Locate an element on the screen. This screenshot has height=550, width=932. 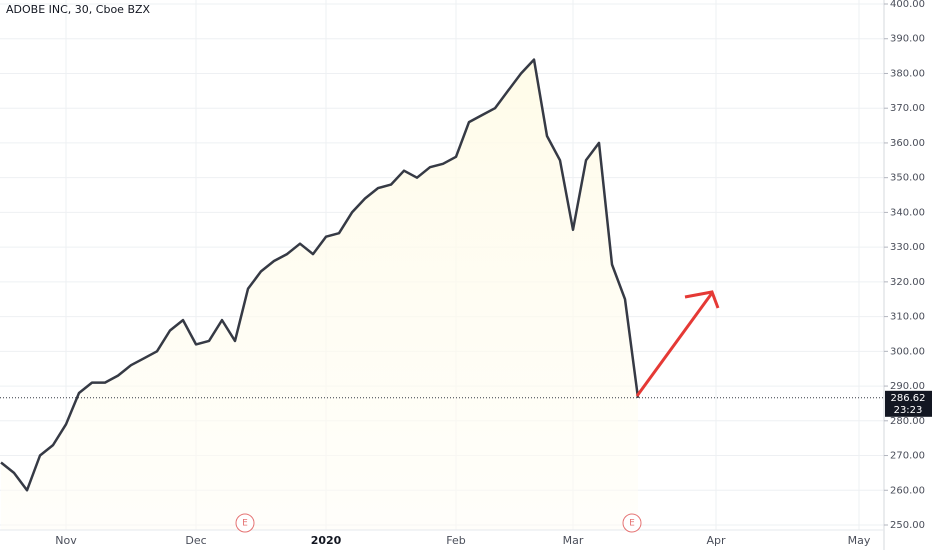
x-tick-label: Feb is located at coordinates (455, 540).